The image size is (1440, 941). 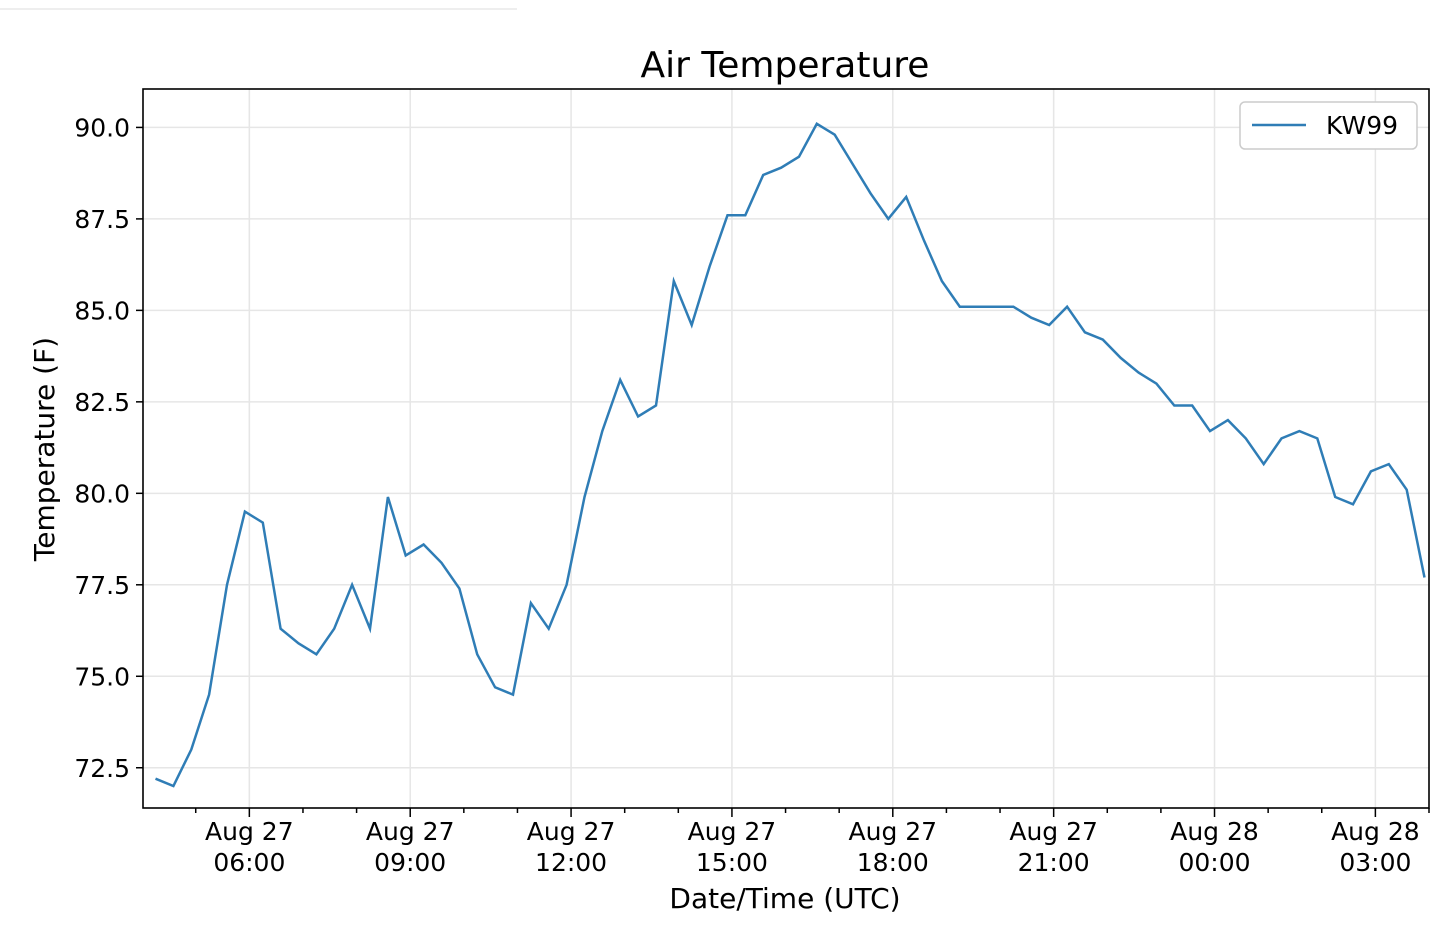 I want to click on y-tick-label: 90.0, so click(x=102, y=127).